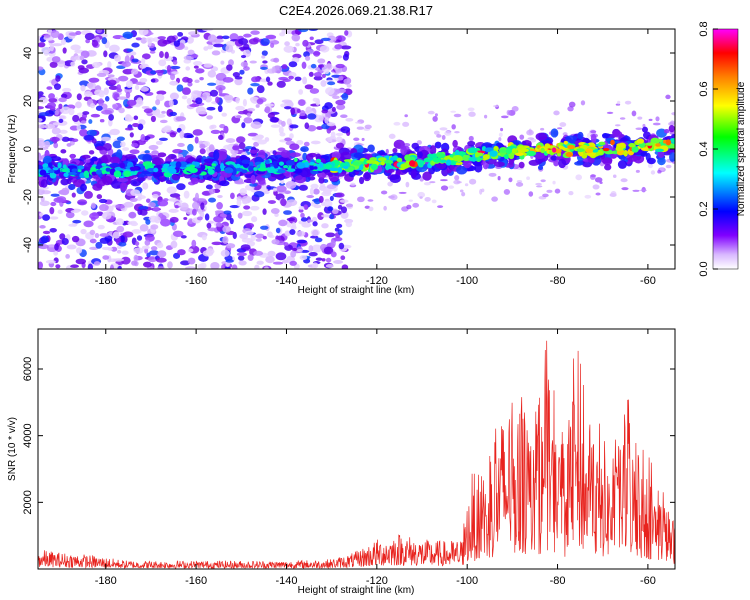 The image size is (750, 600). I want to click on x-tick-label: -100, so click(467, 581).